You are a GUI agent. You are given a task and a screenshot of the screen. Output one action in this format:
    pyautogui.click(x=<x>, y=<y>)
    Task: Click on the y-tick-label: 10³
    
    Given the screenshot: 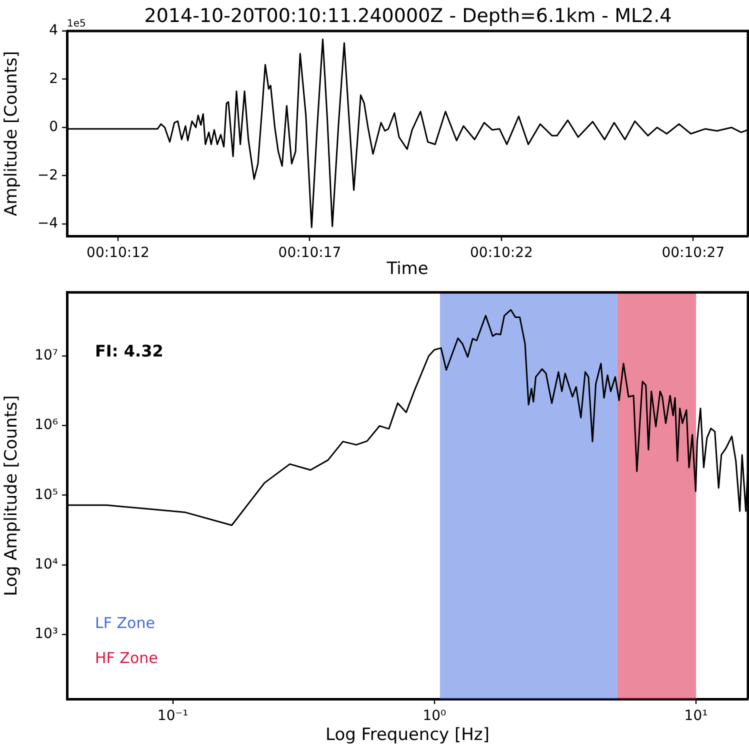 What is the action you would take?
    pyautogui.click(x=46, y=634)
    